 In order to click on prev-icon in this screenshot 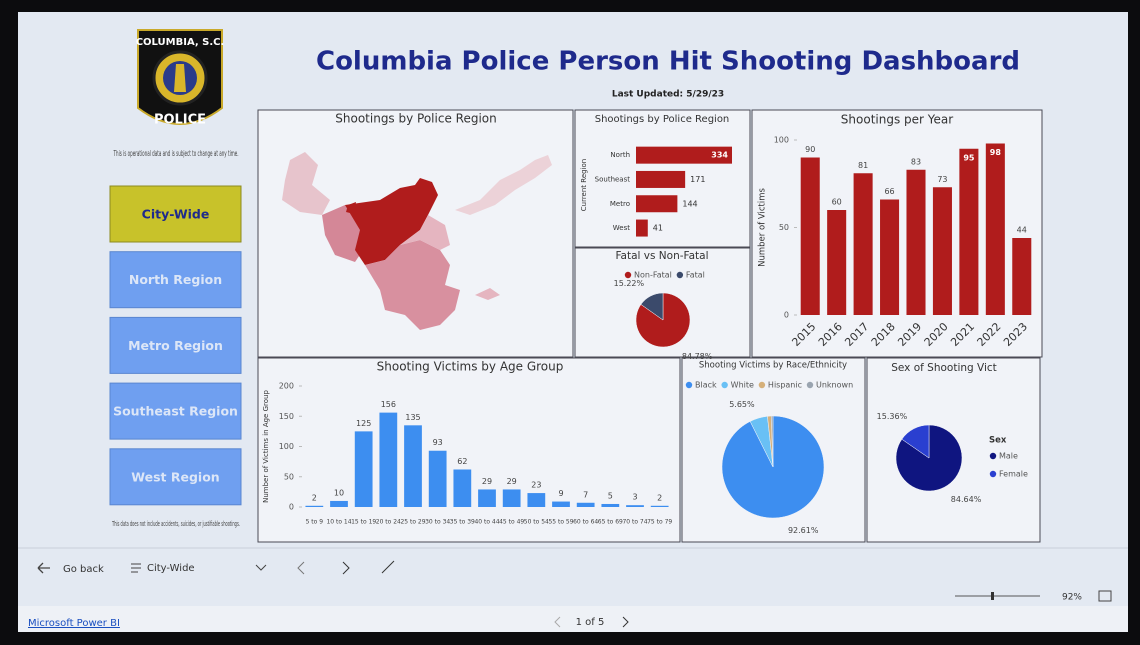, I will do `click(301, 568)`.